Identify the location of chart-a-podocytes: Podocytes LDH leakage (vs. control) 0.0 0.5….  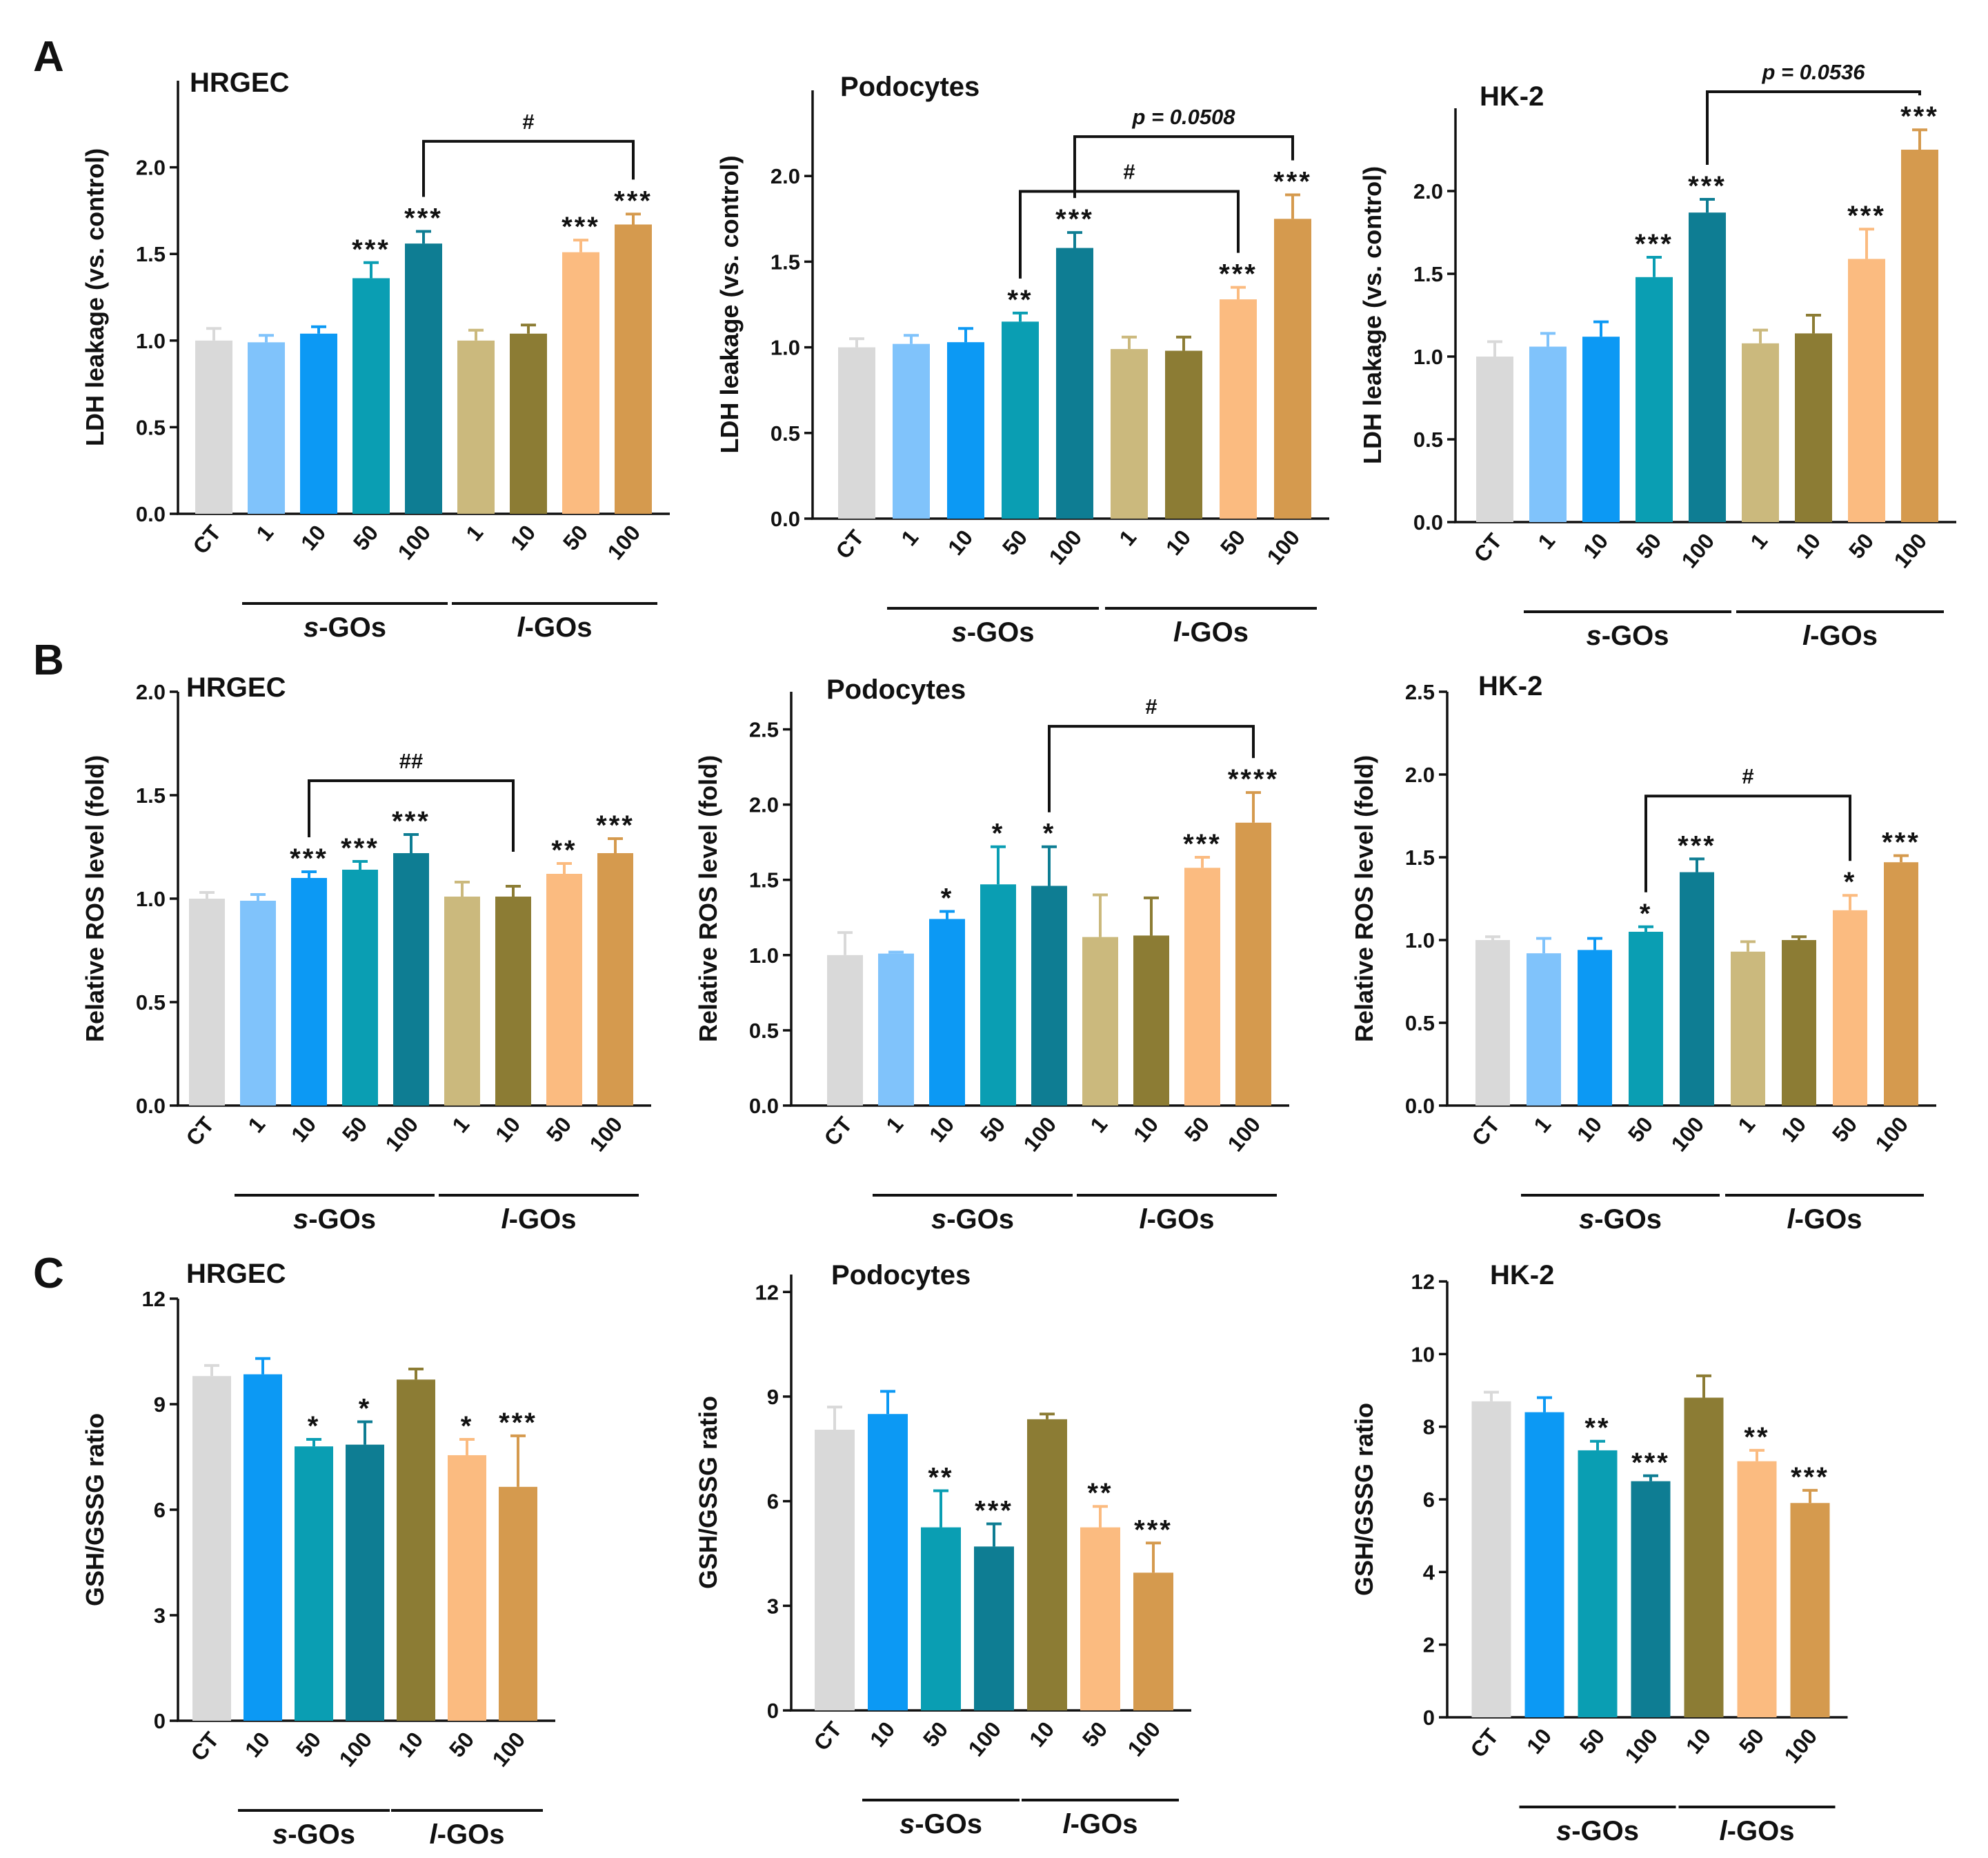
(1022, 360).